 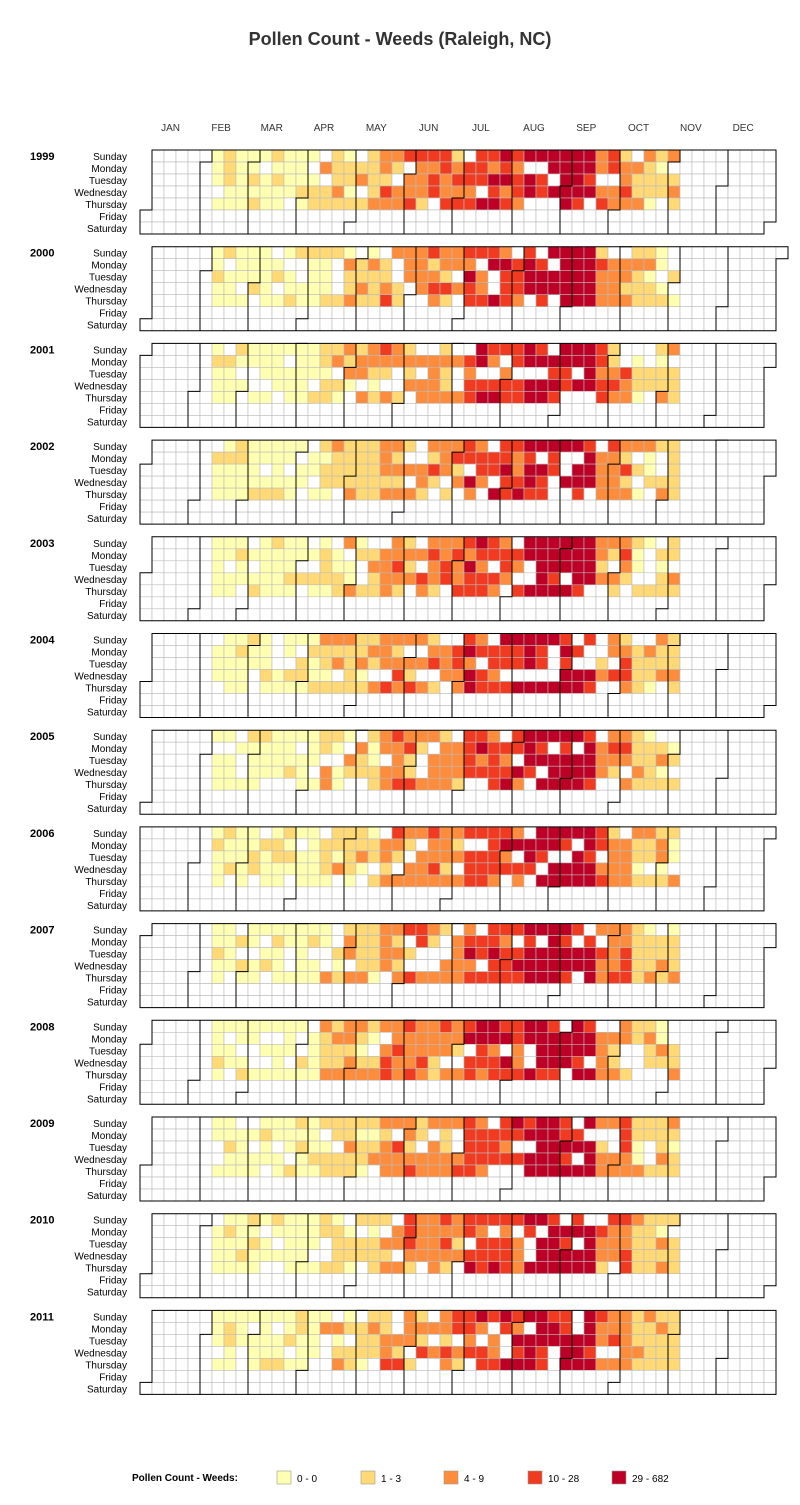 What do you see at coordinates (107, 1099) in the screenshot?
I see `weekday-label: Saturday` at bounding box center [107, 1099].